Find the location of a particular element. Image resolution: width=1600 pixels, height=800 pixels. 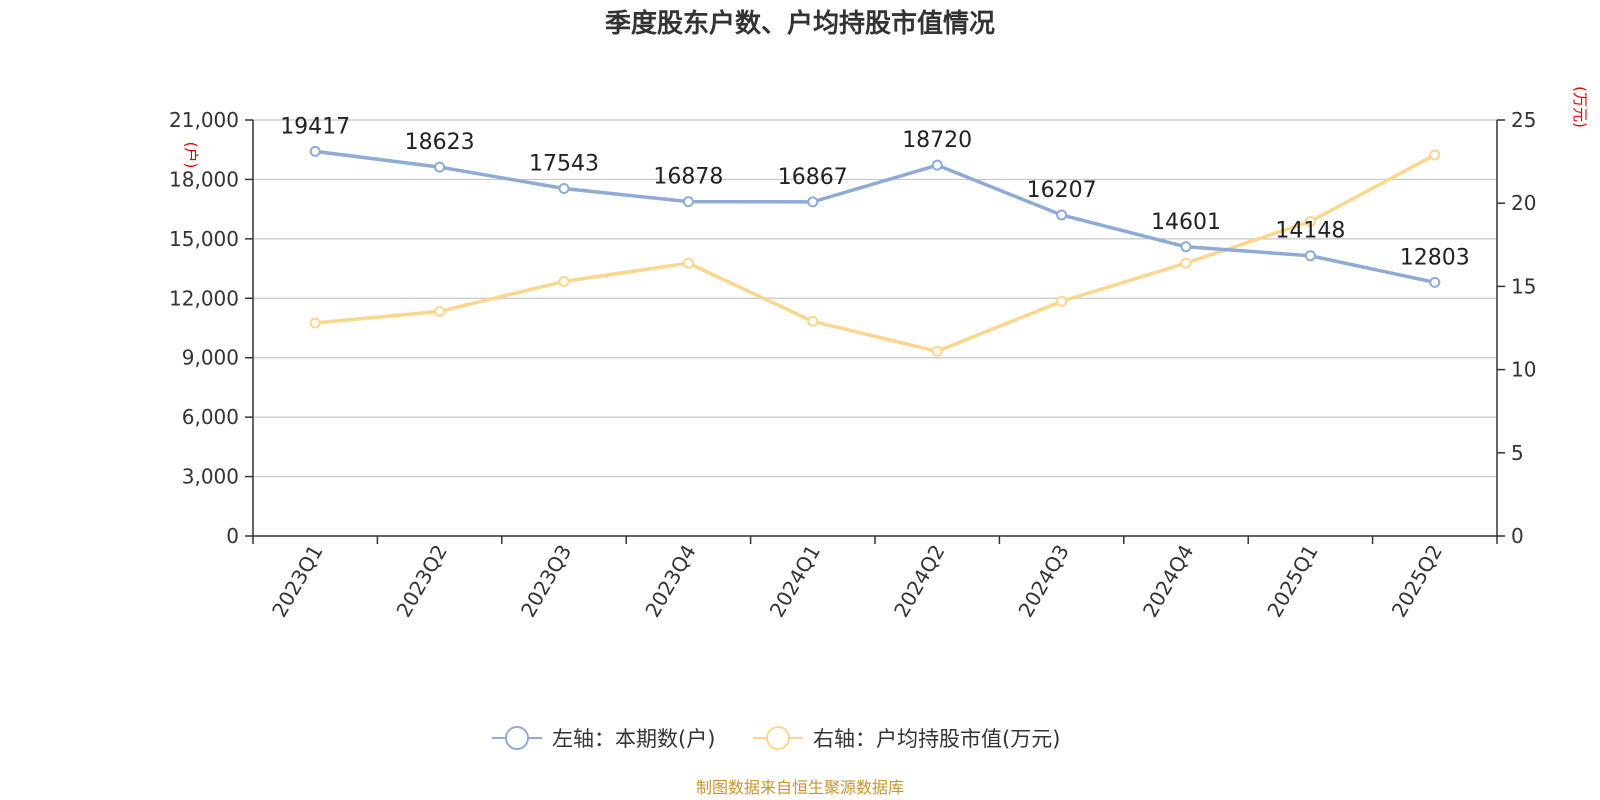

data-label: 16867 is located at coordinates (813, 177).